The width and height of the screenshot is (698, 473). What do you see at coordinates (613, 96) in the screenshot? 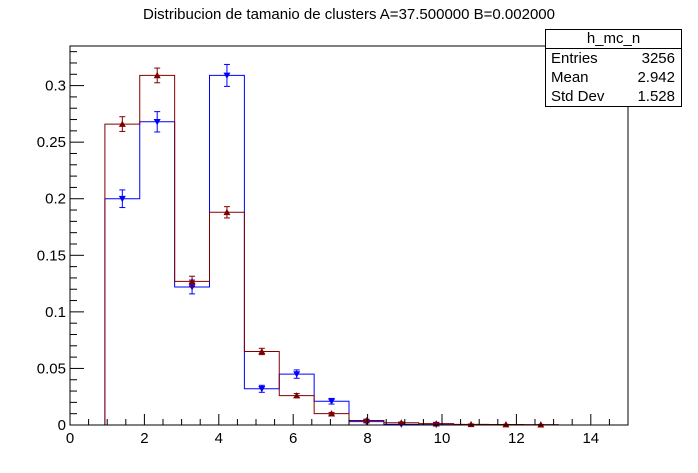
I see `stats-row-stddev: Std Dev 1.528` at bounding box center [613, 96].